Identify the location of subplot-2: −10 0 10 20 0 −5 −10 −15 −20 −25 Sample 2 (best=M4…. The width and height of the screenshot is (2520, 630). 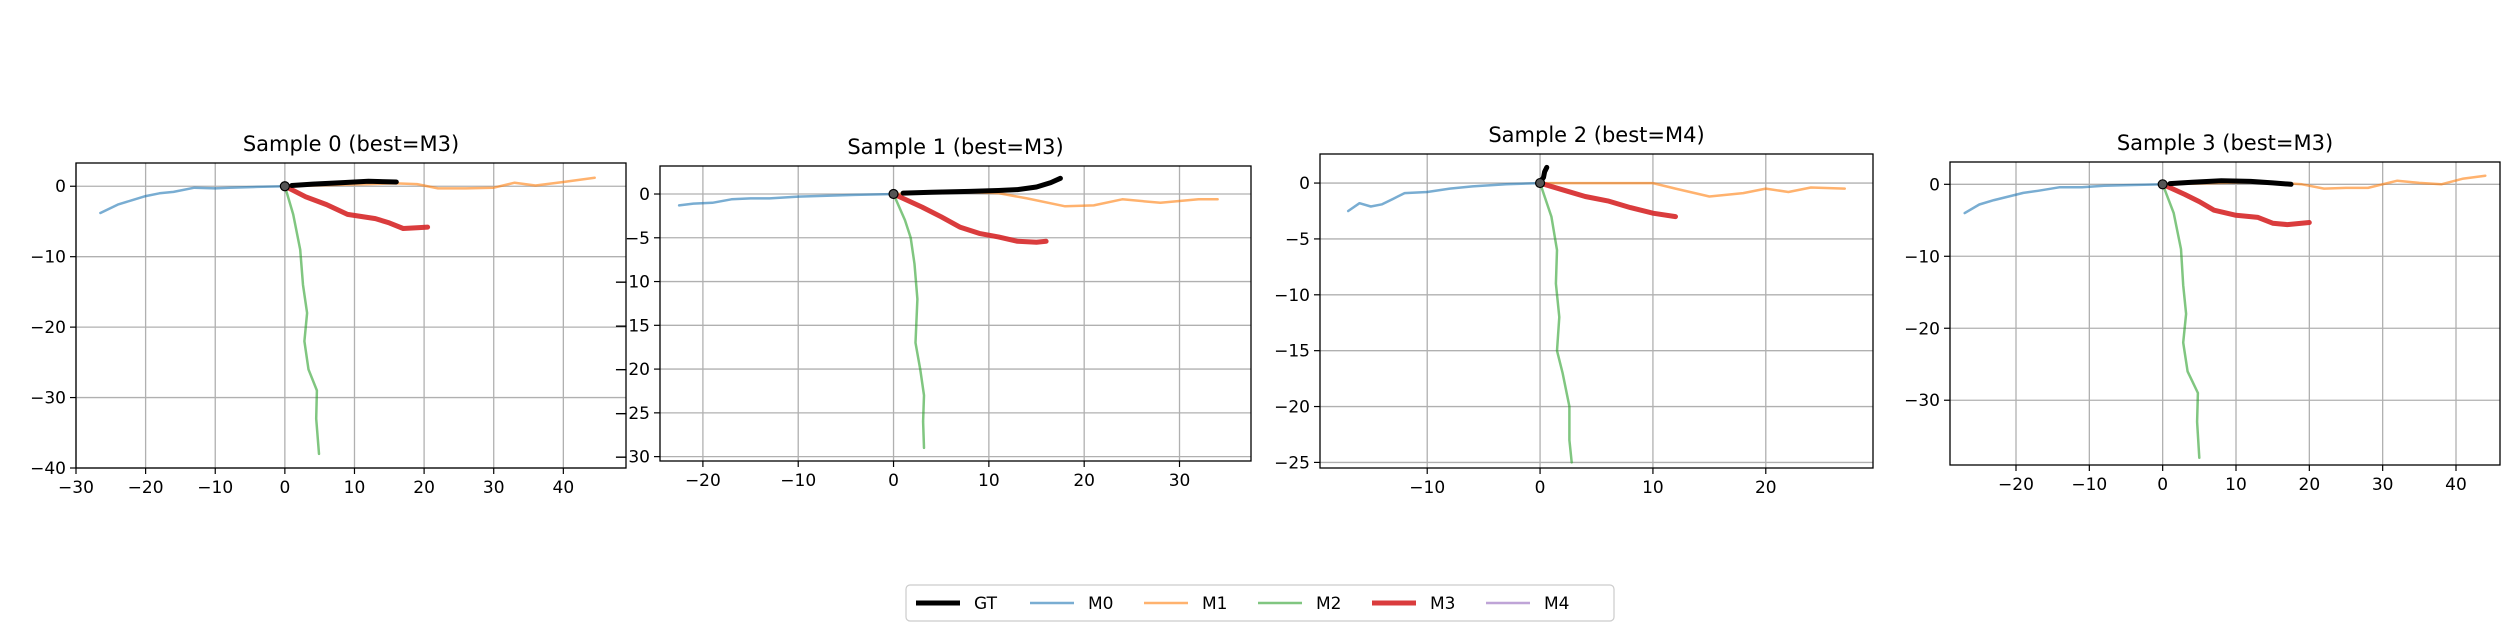
(1574, 310).